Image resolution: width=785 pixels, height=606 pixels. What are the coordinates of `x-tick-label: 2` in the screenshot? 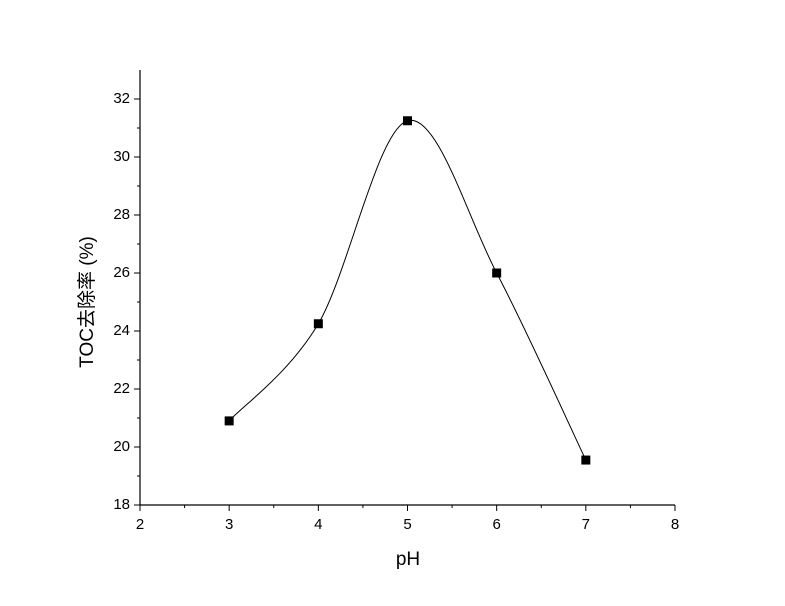 It's located at (140, 524).